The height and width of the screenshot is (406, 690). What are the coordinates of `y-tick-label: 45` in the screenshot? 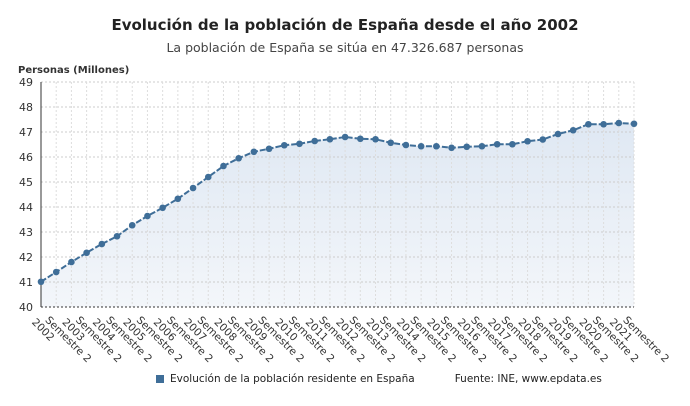 It's located at (26, 182).